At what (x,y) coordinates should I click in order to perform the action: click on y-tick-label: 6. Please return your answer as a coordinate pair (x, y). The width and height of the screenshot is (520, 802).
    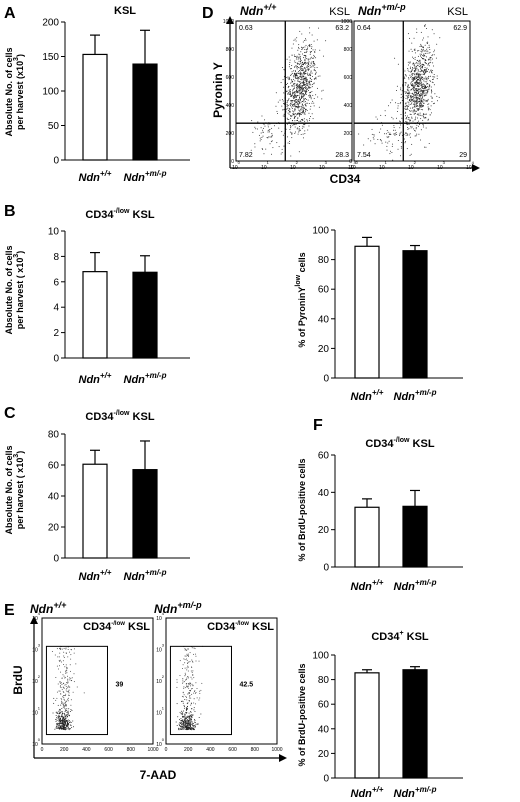
    Looking at the image, I should click on (56, 282).